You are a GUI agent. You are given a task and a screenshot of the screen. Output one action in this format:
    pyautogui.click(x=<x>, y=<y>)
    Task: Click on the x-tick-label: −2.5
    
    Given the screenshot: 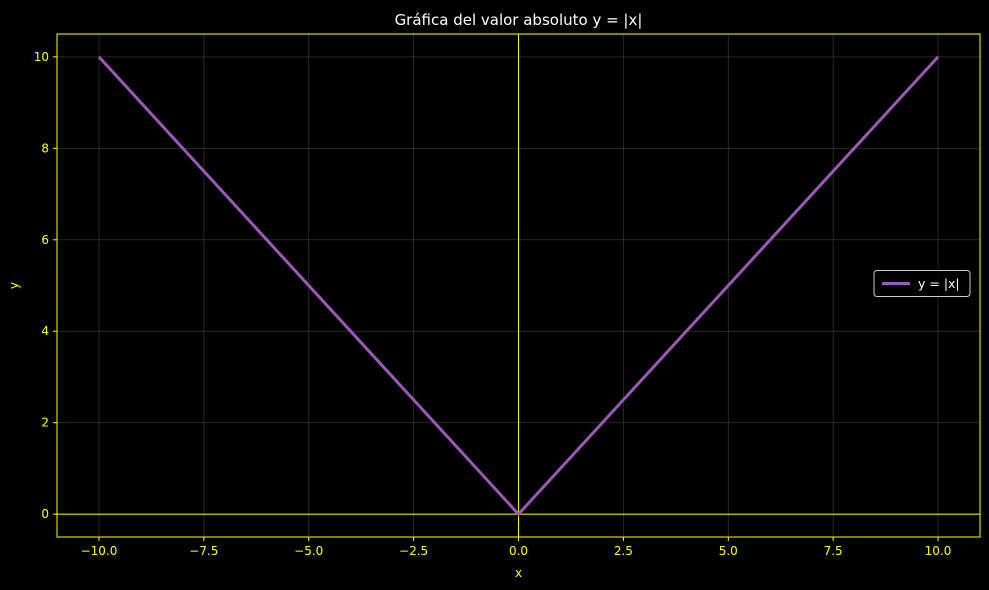 What is the action you would take?
    pyautogui.click(x=413, y=551)
    